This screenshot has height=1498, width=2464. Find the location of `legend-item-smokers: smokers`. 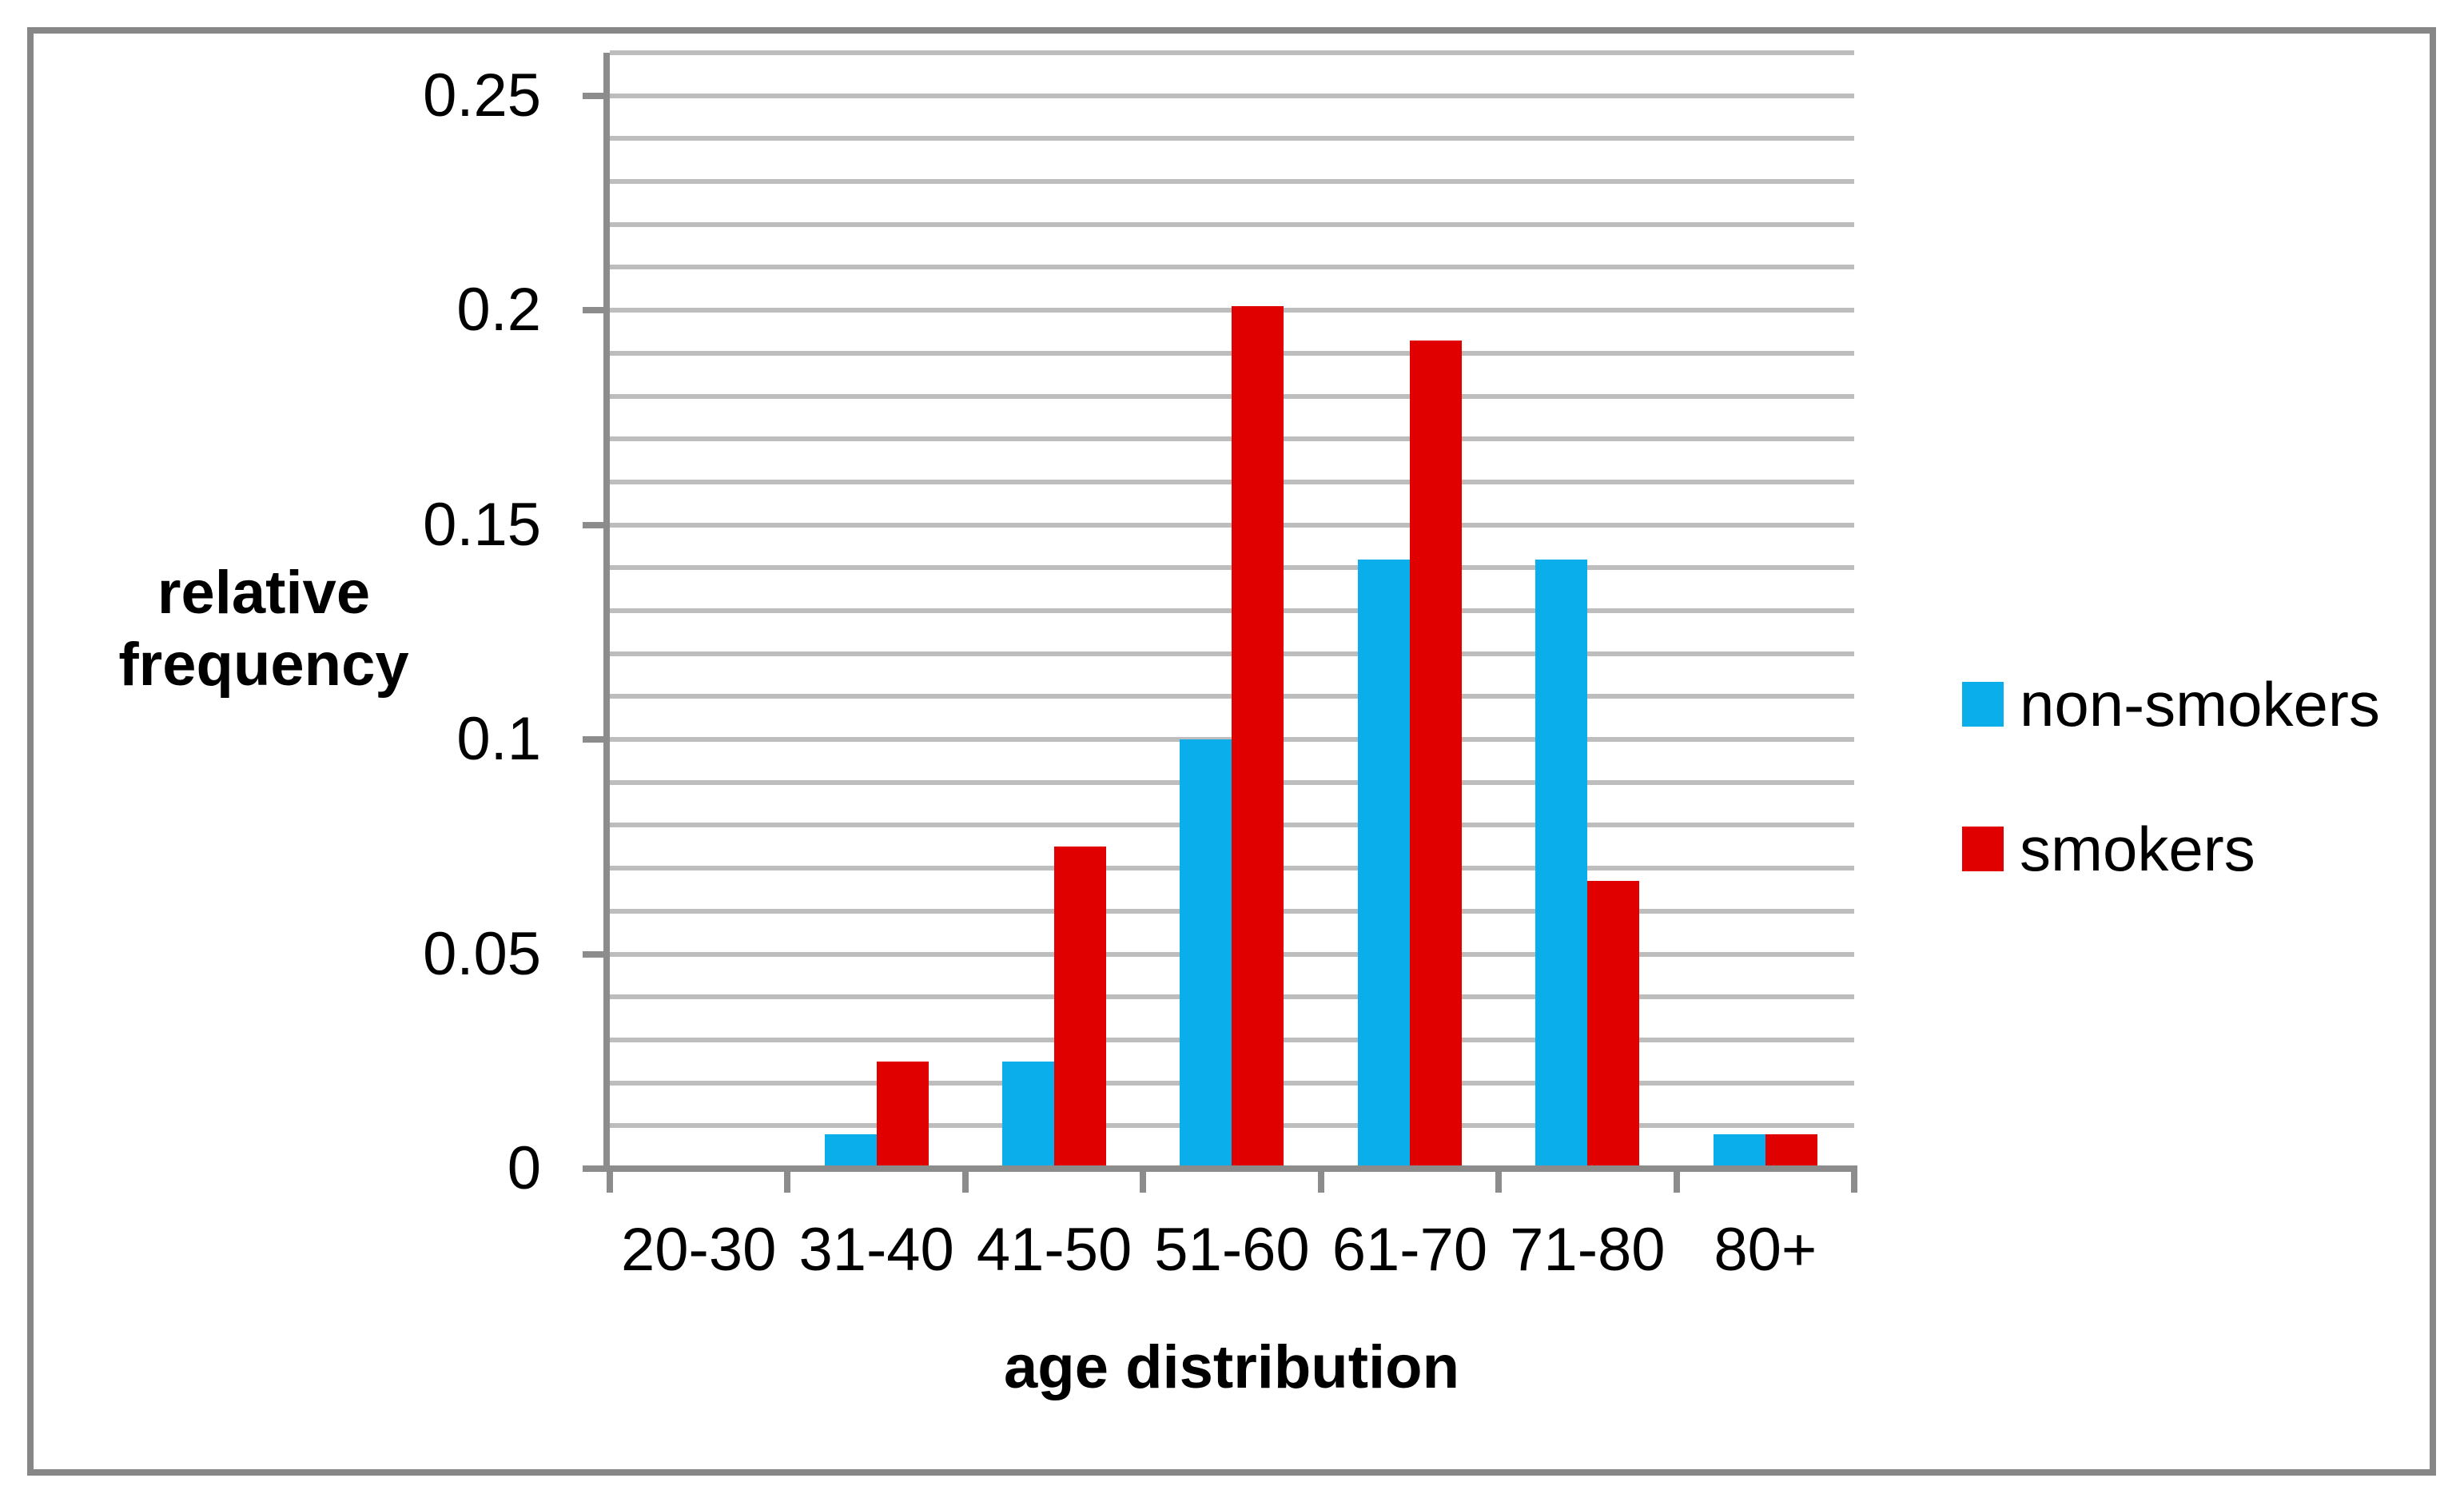

legend-item-smokers: smokers is located at coordinates (2108, 849).